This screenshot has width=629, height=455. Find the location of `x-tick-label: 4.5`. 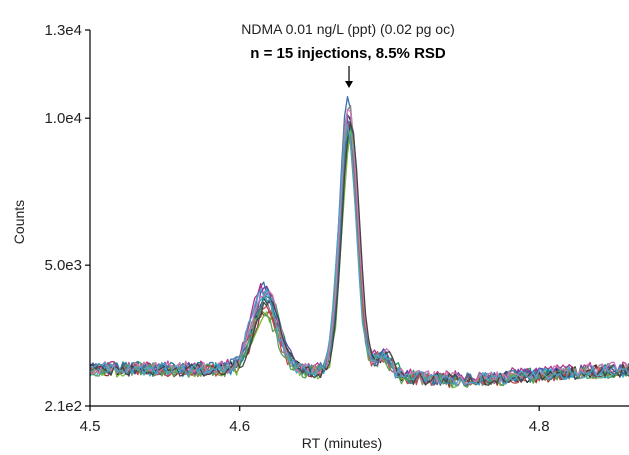

x-tick-label: 4.5 is located at coordinates (90, 426).